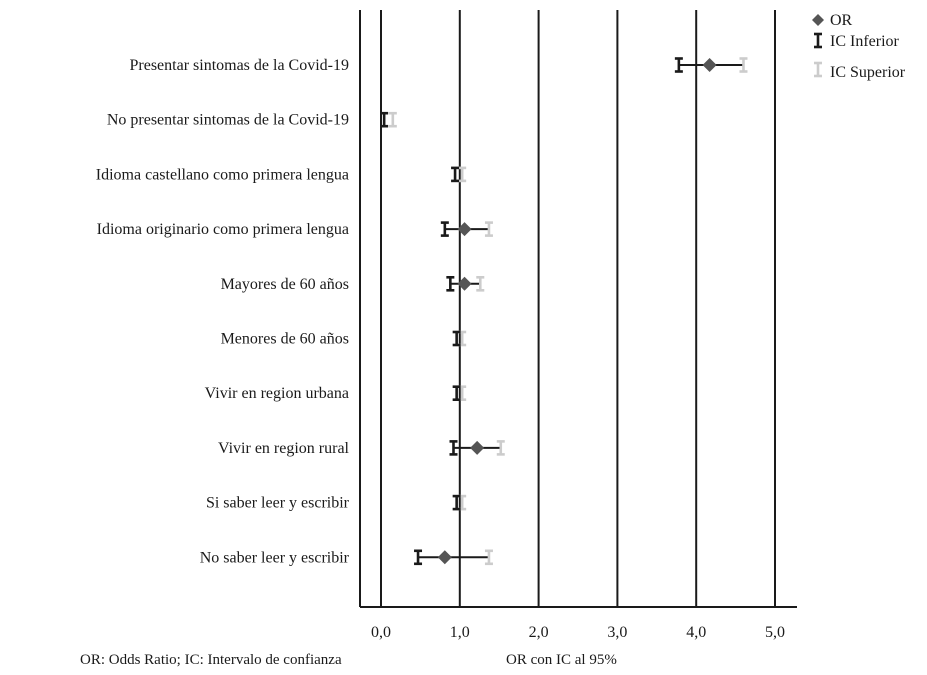 The height and width of the screenshot is (675, 927). I want to click on footnote-ci-level: OR con IC al 95%, so click(561, 660).